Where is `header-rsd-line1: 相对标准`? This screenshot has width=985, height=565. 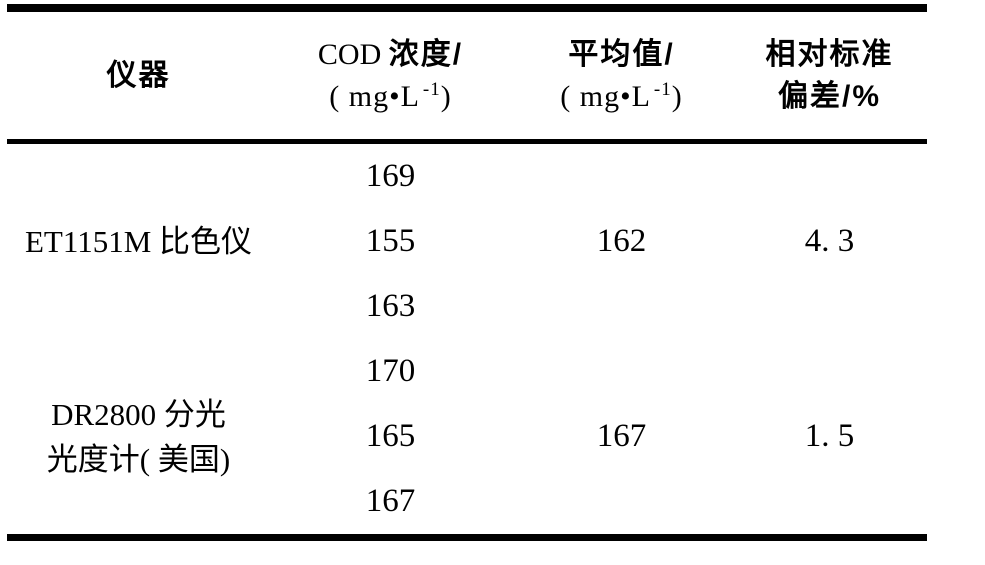 header-rsd-line1: 相对标准 is located at coordinates (829, 54).